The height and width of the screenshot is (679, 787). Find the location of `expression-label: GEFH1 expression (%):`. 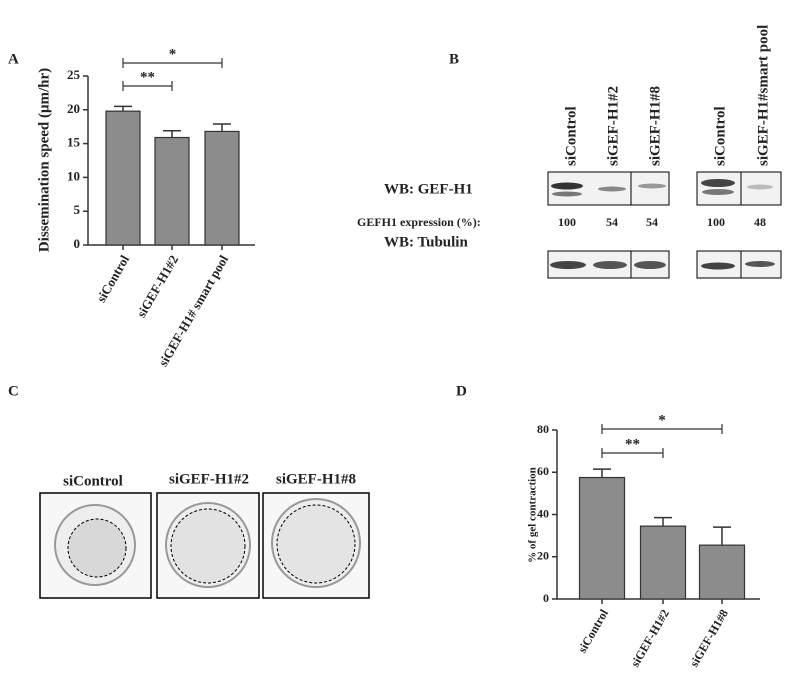

expression-label: GEFH1 expression (%): is located at coordinates (419, 222).